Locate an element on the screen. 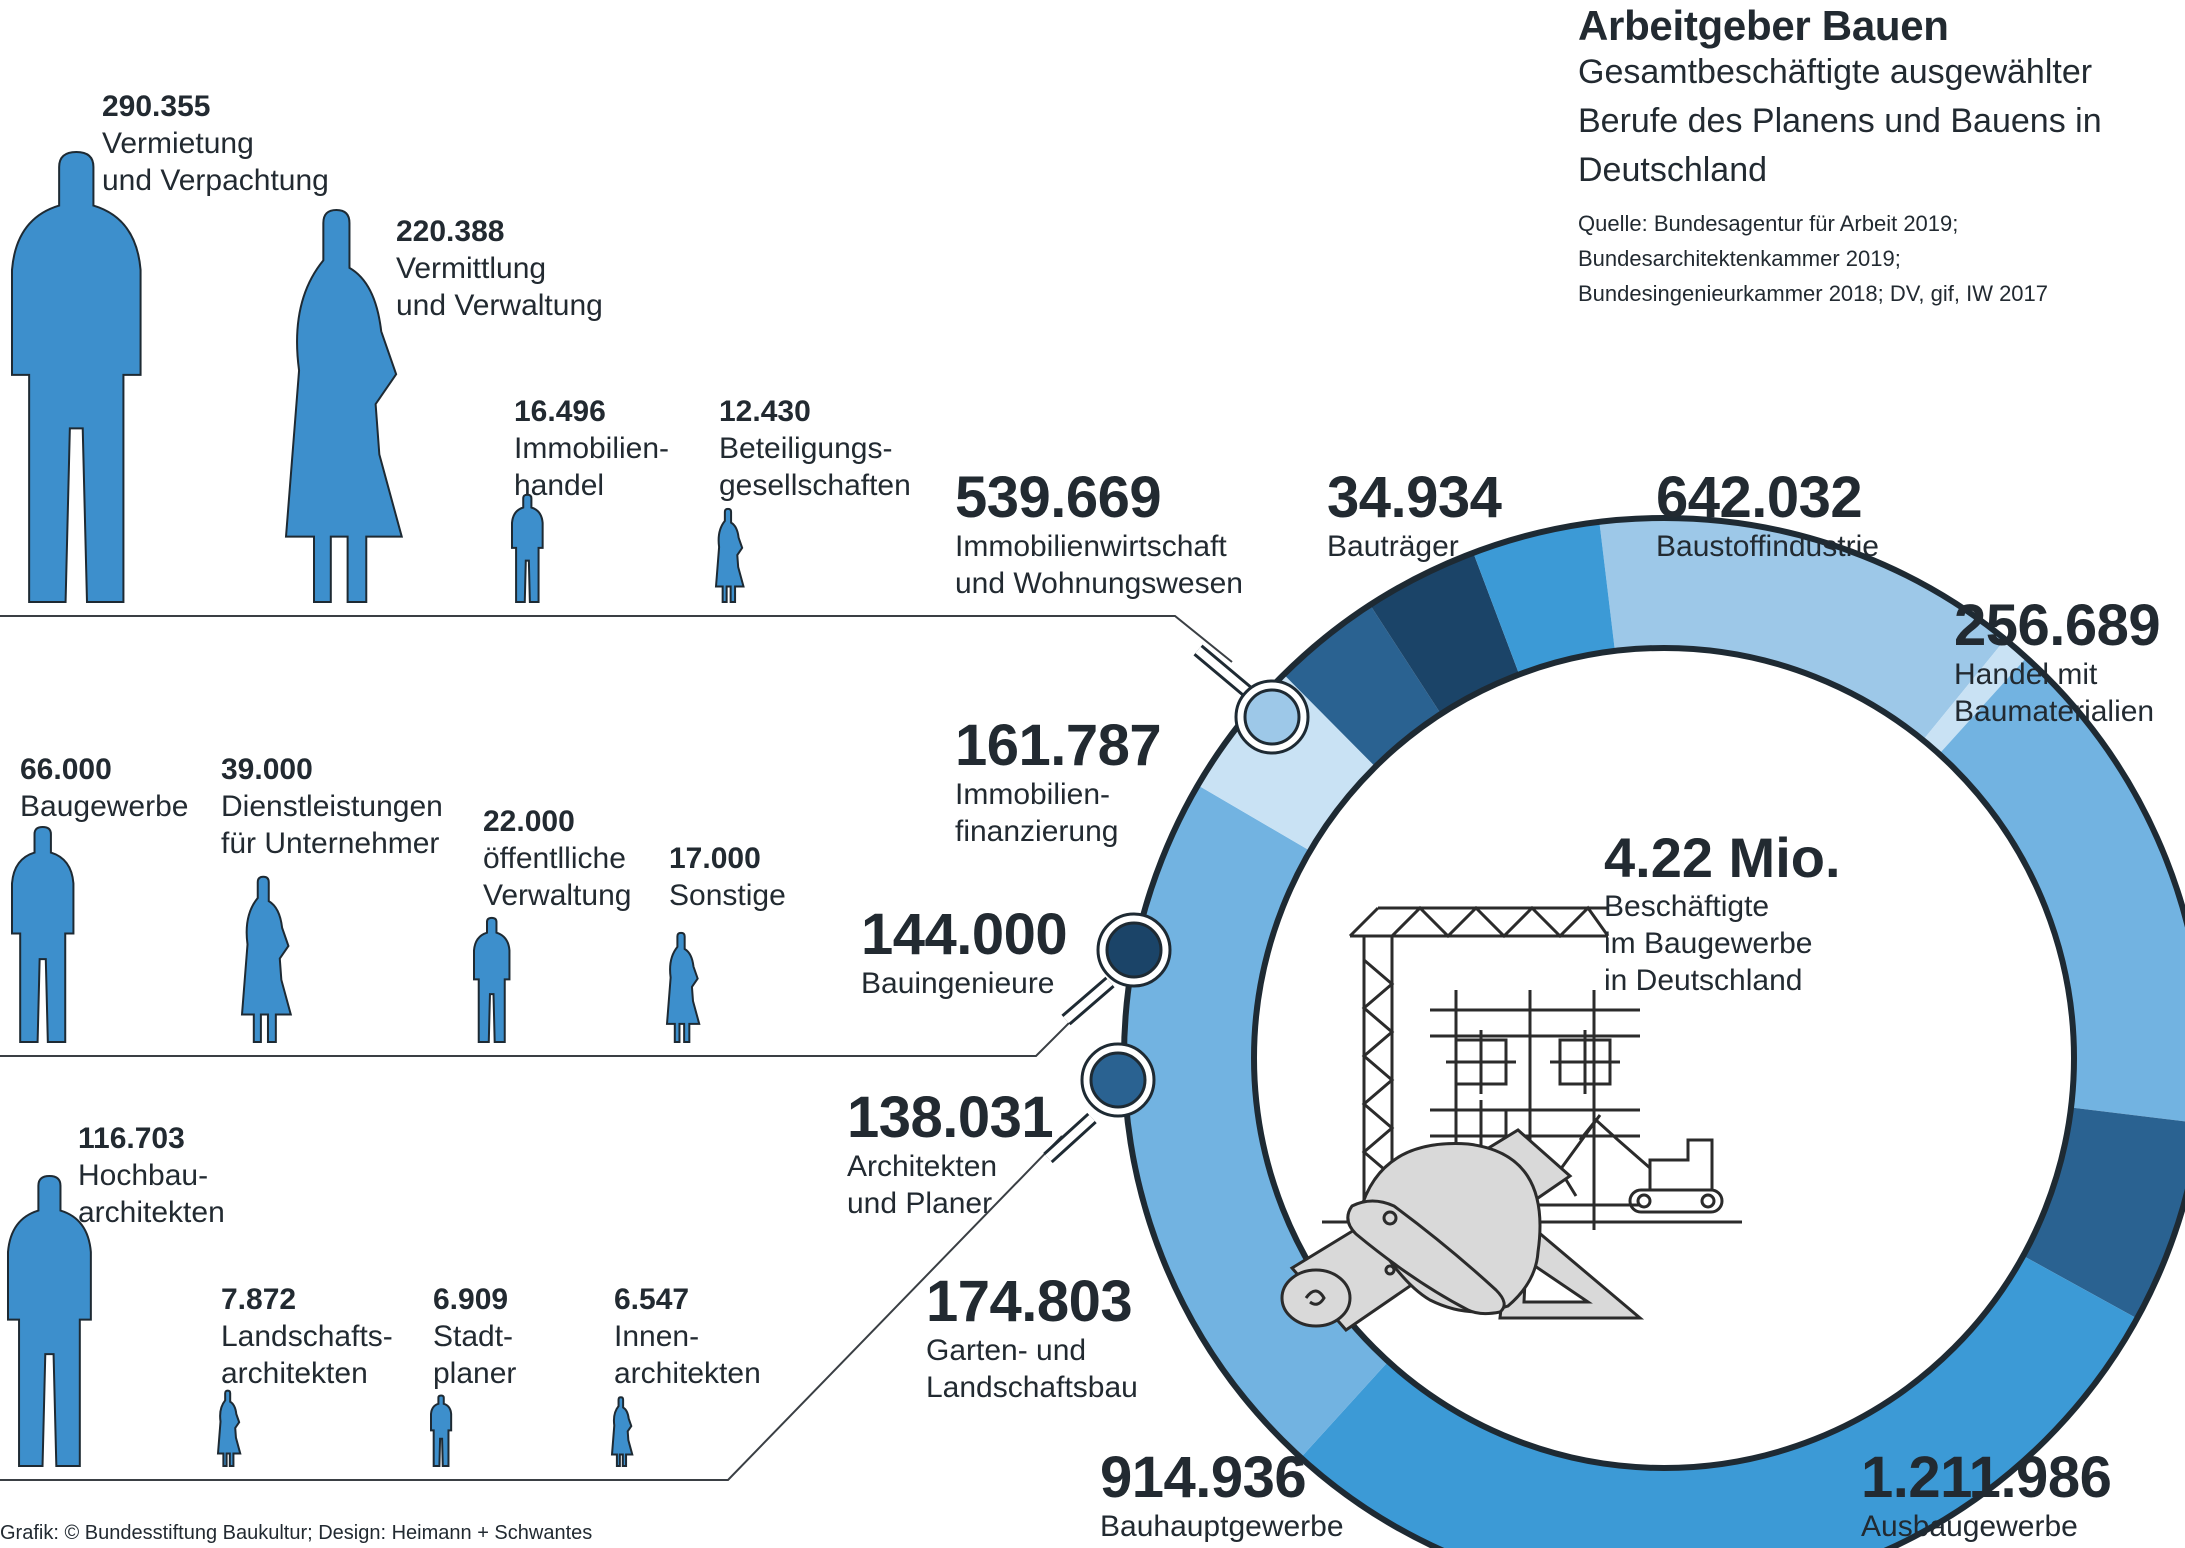 Image resolution: width=2185 pixels, height=1548 pixels. category-label: Dienstleistungen für Unternehmer is located at coordinates (332, 825).